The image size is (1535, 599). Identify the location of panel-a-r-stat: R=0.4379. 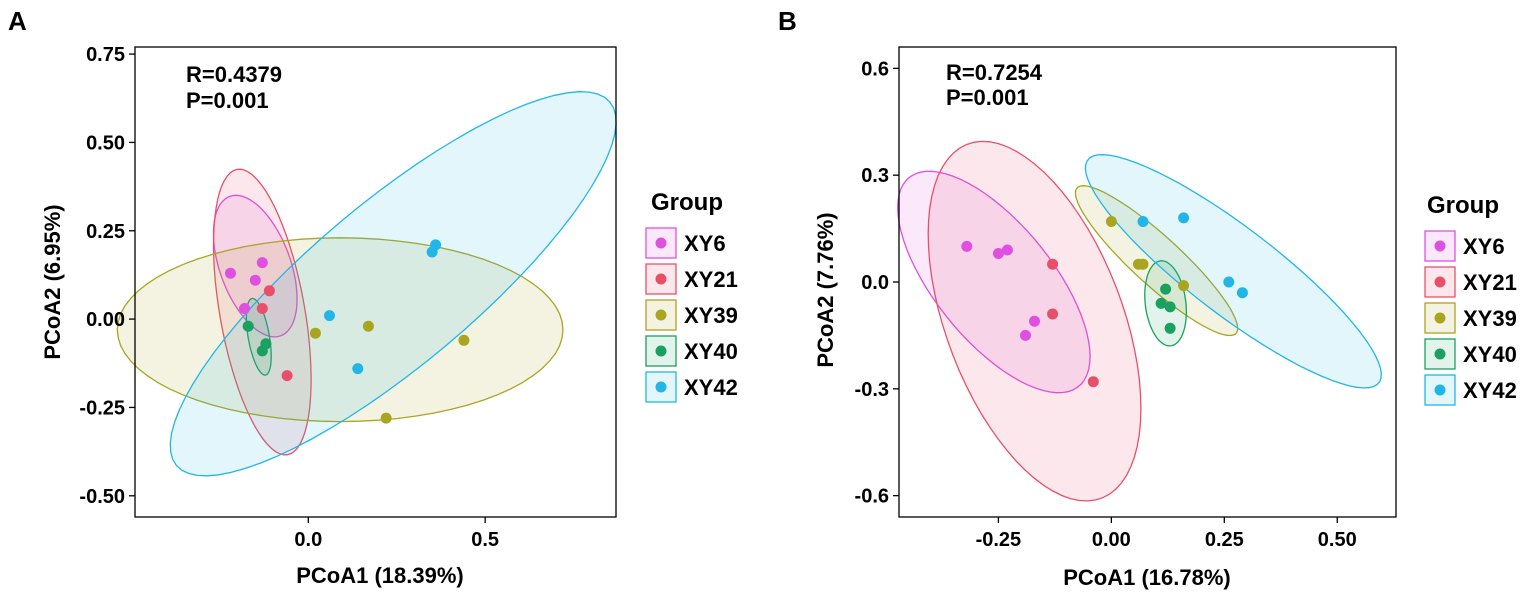
(234, 74).